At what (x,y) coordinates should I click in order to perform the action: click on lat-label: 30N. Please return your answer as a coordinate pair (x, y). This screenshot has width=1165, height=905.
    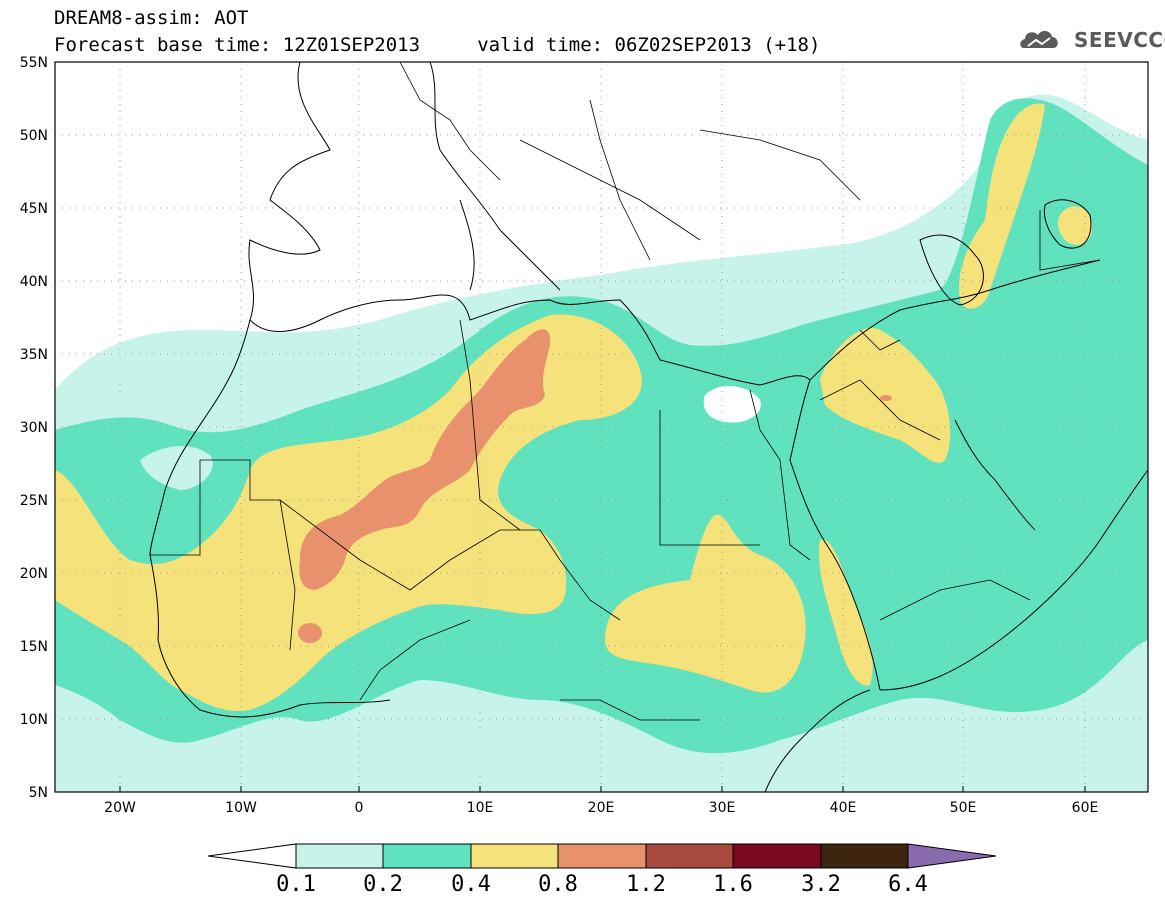
    Looking at the image, I should click on (33, 428).